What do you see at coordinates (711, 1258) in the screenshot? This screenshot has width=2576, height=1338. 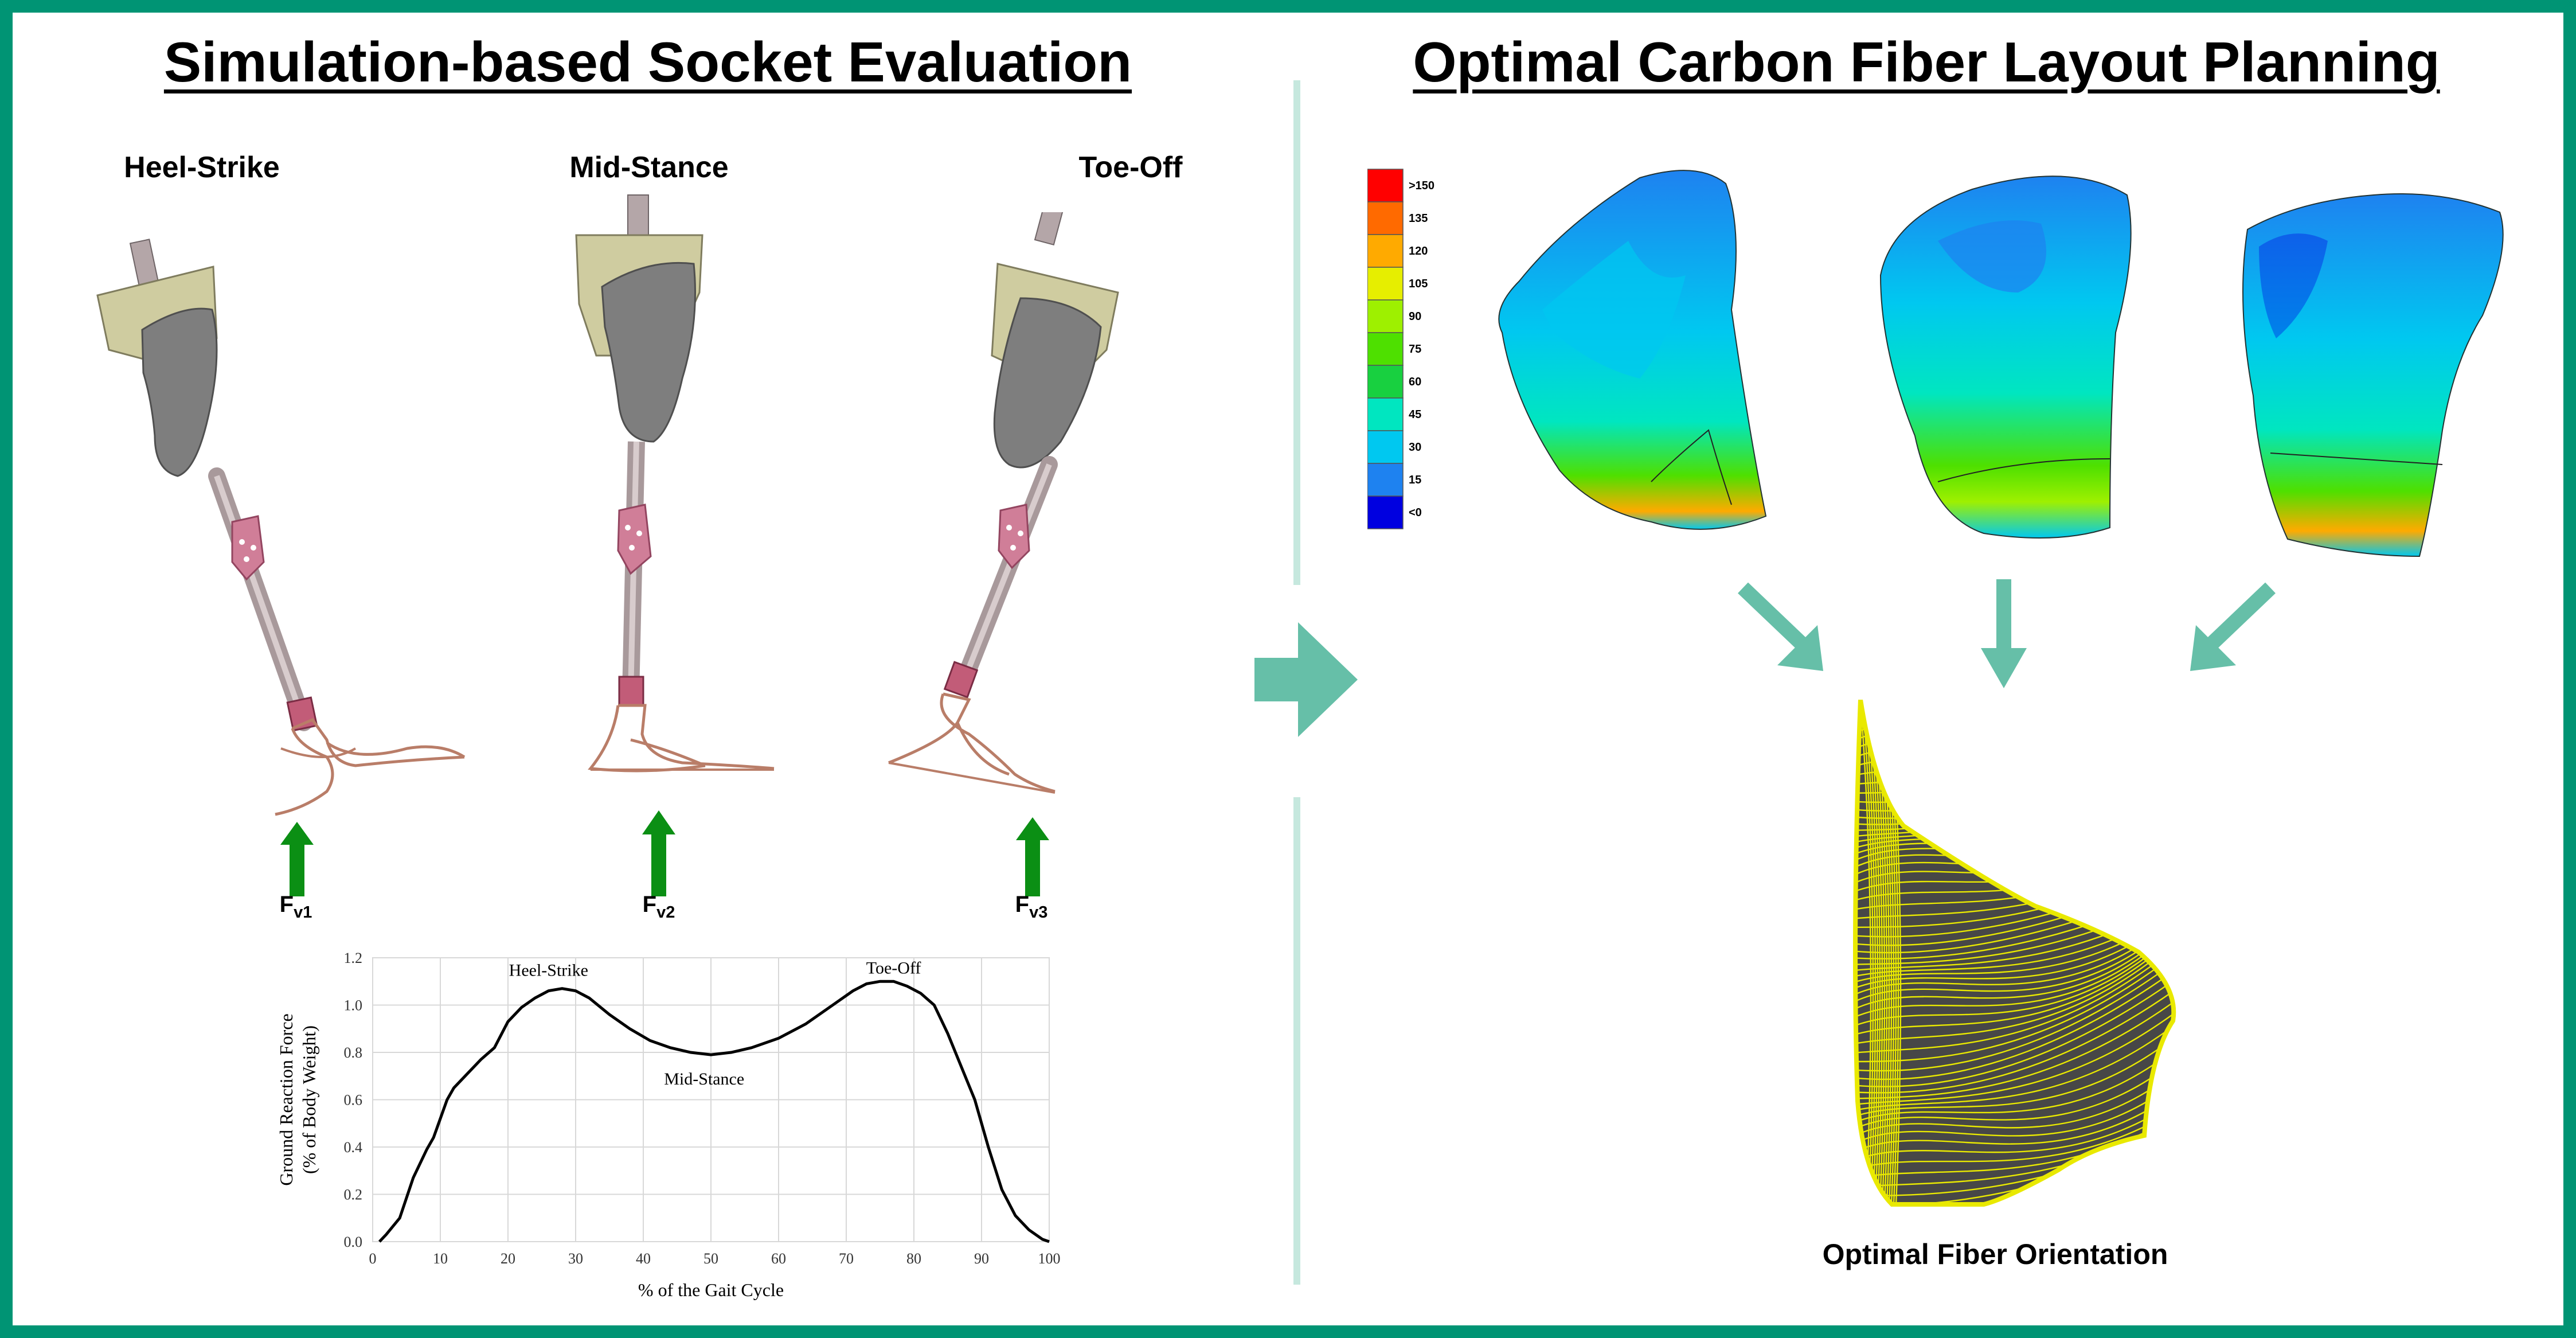 I see `x-tick-label: 50` at bounding box center [711, 1258].